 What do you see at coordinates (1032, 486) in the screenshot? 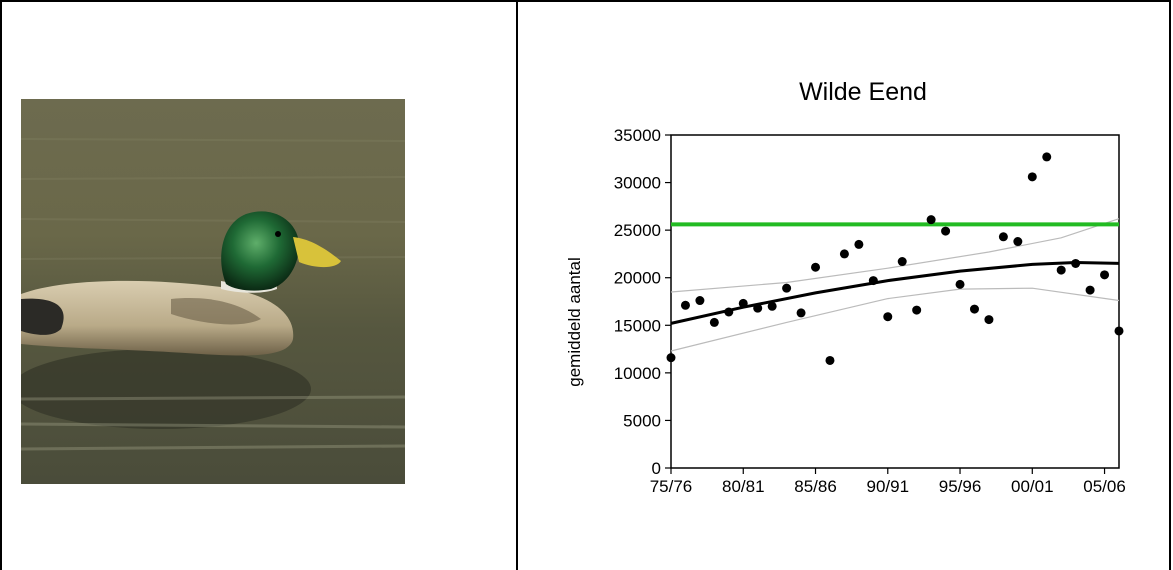
I see `x-tick-label: 00/01` at bounding box center [1032, 486].